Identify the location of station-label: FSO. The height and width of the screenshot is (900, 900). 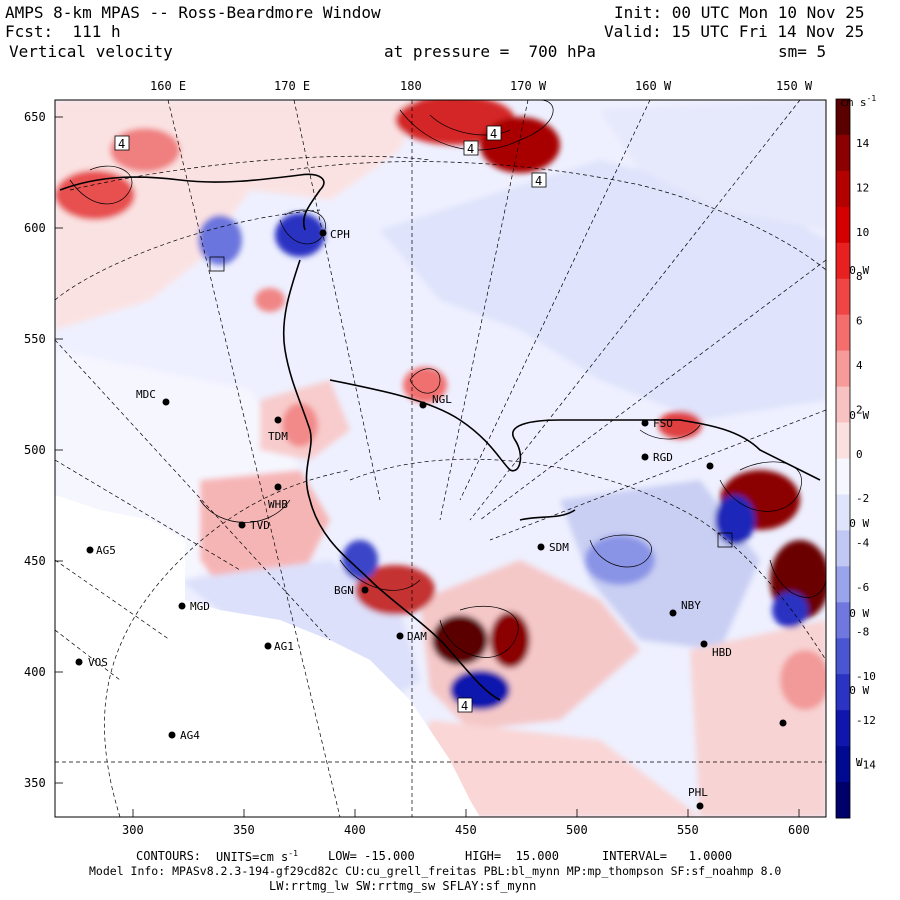
(663, 423).